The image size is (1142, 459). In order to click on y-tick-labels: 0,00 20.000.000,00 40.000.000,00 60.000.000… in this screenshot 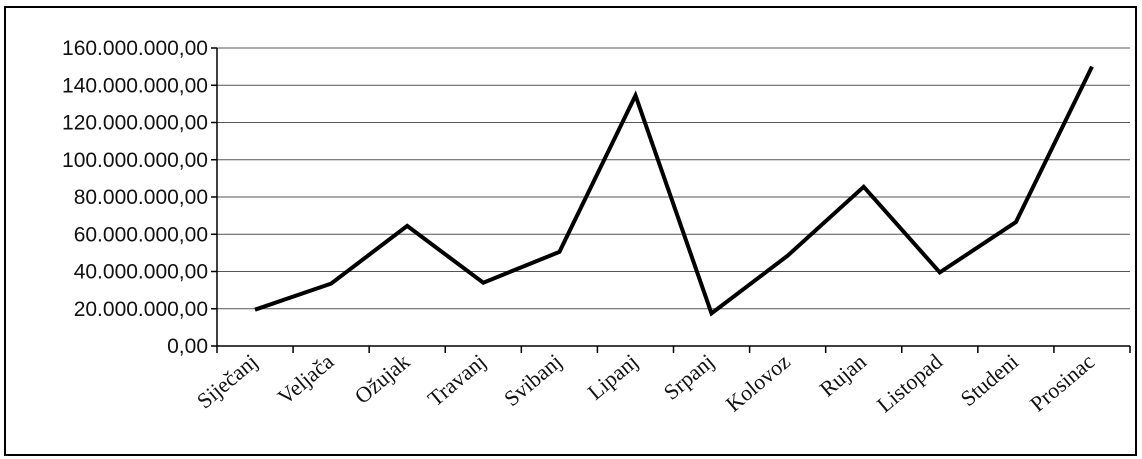, I will do `click(135, 197)`.